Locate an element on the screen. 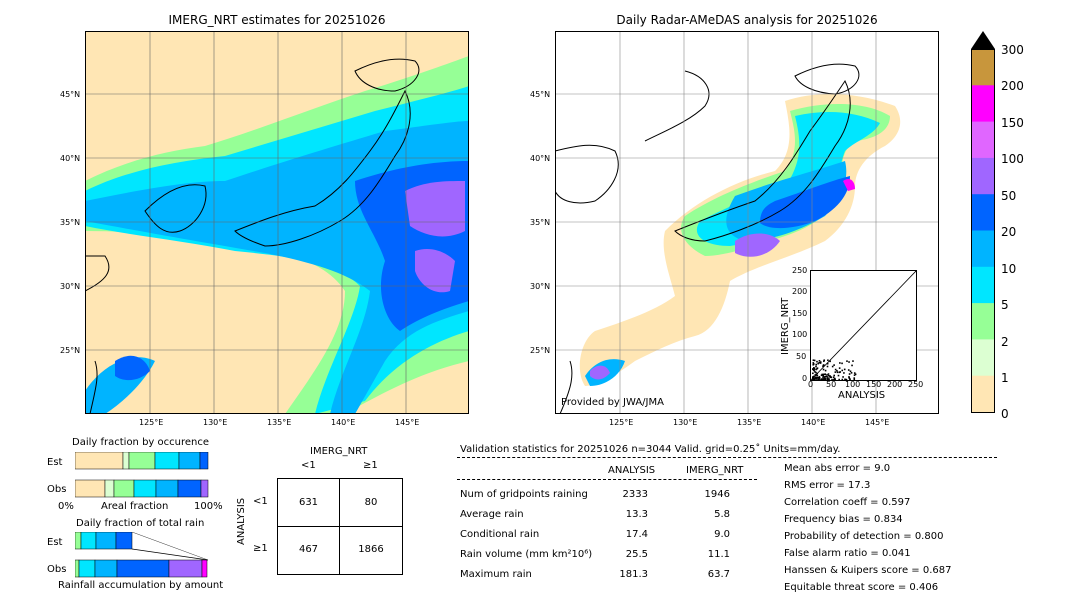  right-lat-label: 40°N is located at coordinates (540, 158).